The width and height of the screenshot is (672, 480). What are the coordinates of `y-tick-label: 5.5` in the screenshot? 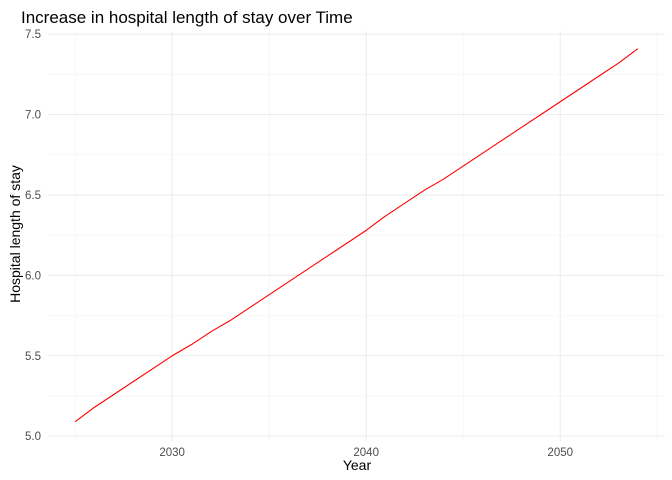 It's located at (33, 357).